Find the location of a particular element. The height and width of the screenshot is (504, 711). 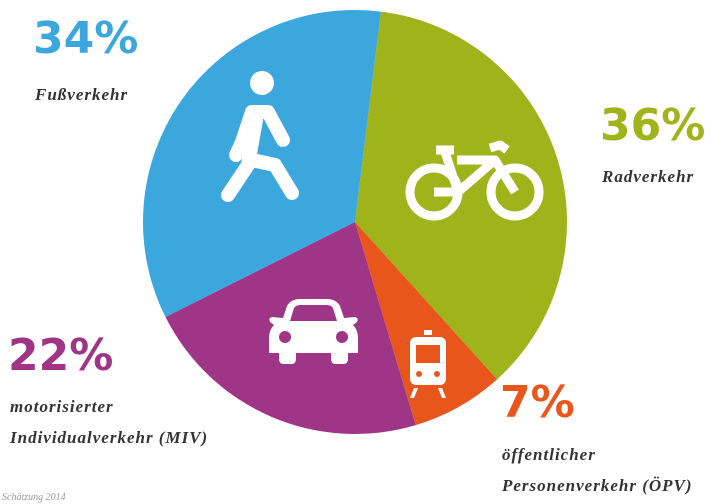

category-label: Fußverkehr is located at coordinates (81, 94).